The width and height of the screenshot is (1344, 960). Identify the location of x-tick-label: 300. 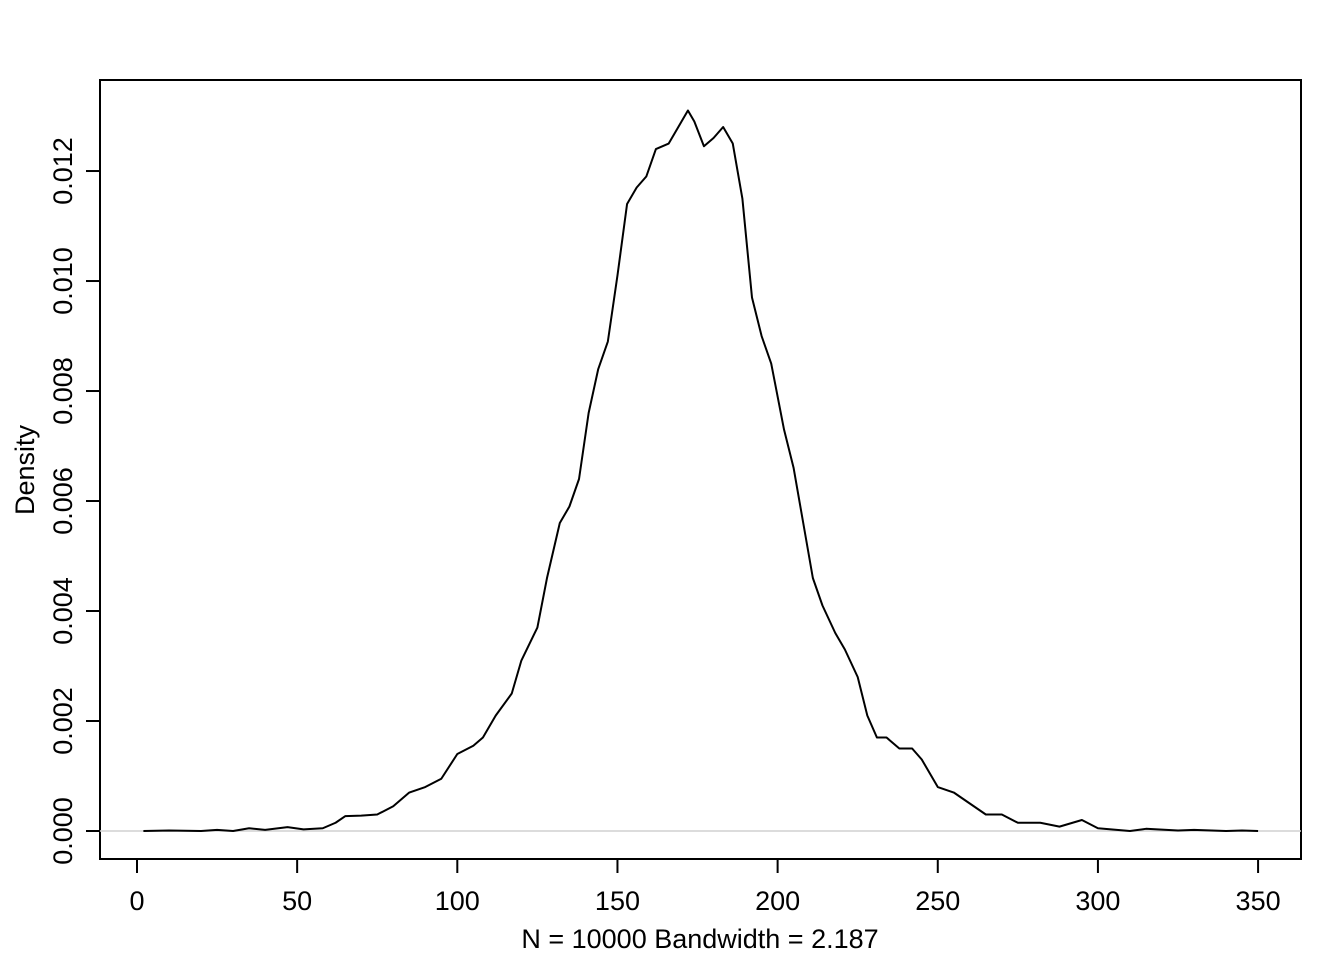
(1097, 901).